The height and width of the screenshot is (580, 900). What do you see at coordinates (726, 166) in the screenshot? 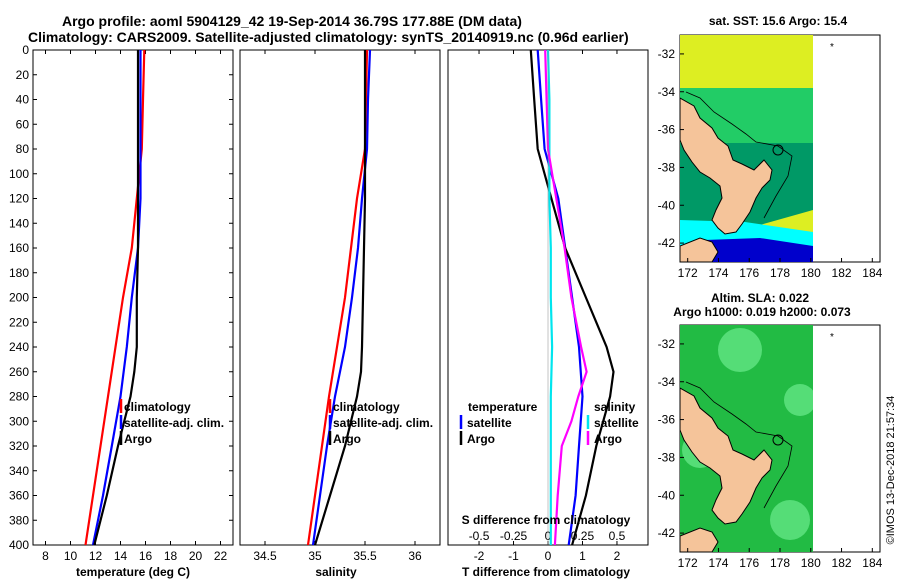
I see `sst-land-north-island` at bounding box center [726, 166].